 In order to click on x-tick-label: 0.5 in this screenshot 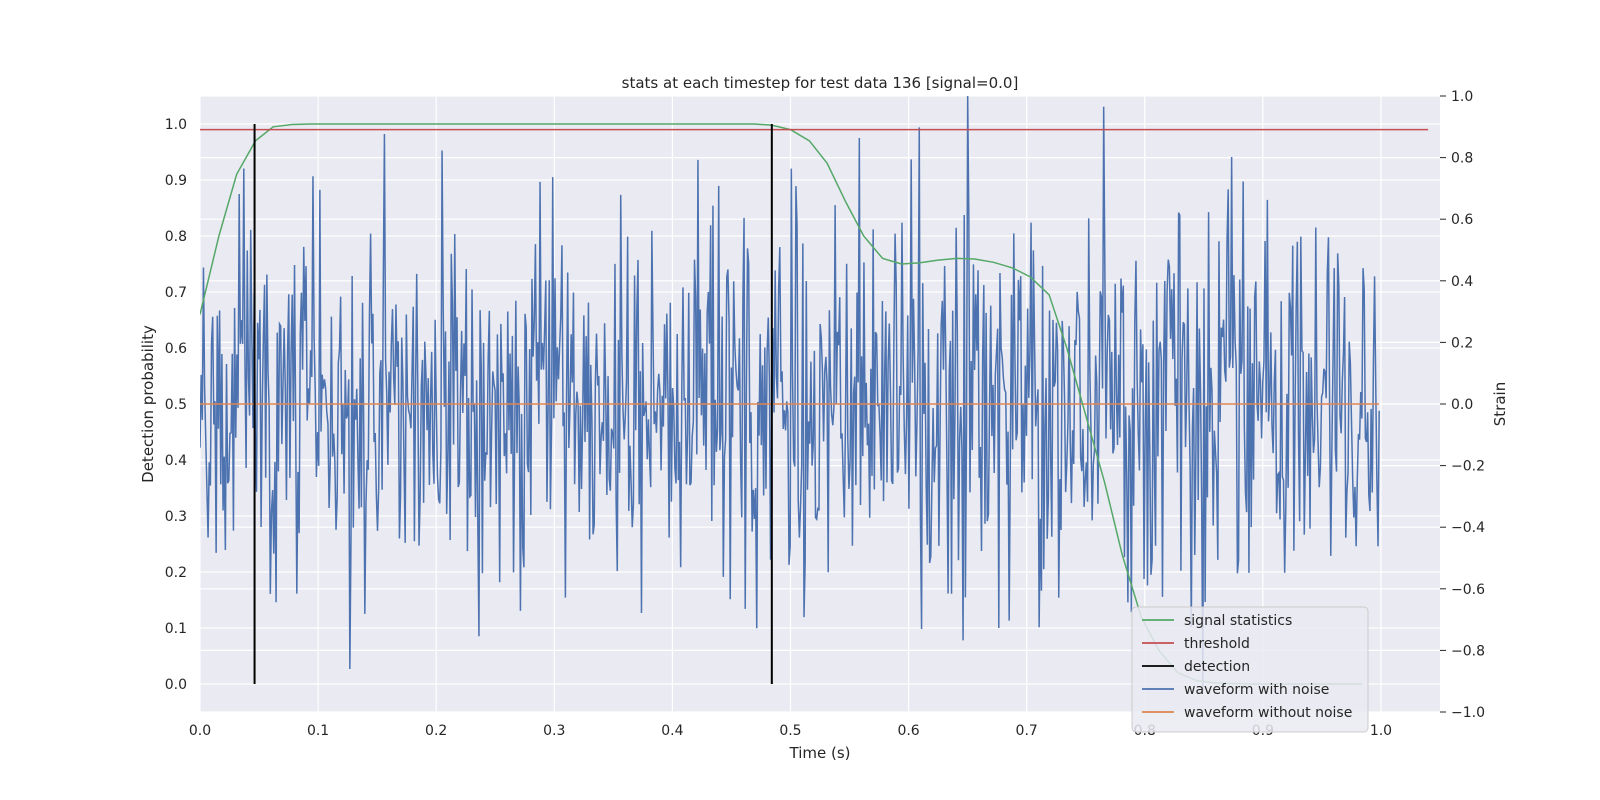, I will do `click(790, 731)`.